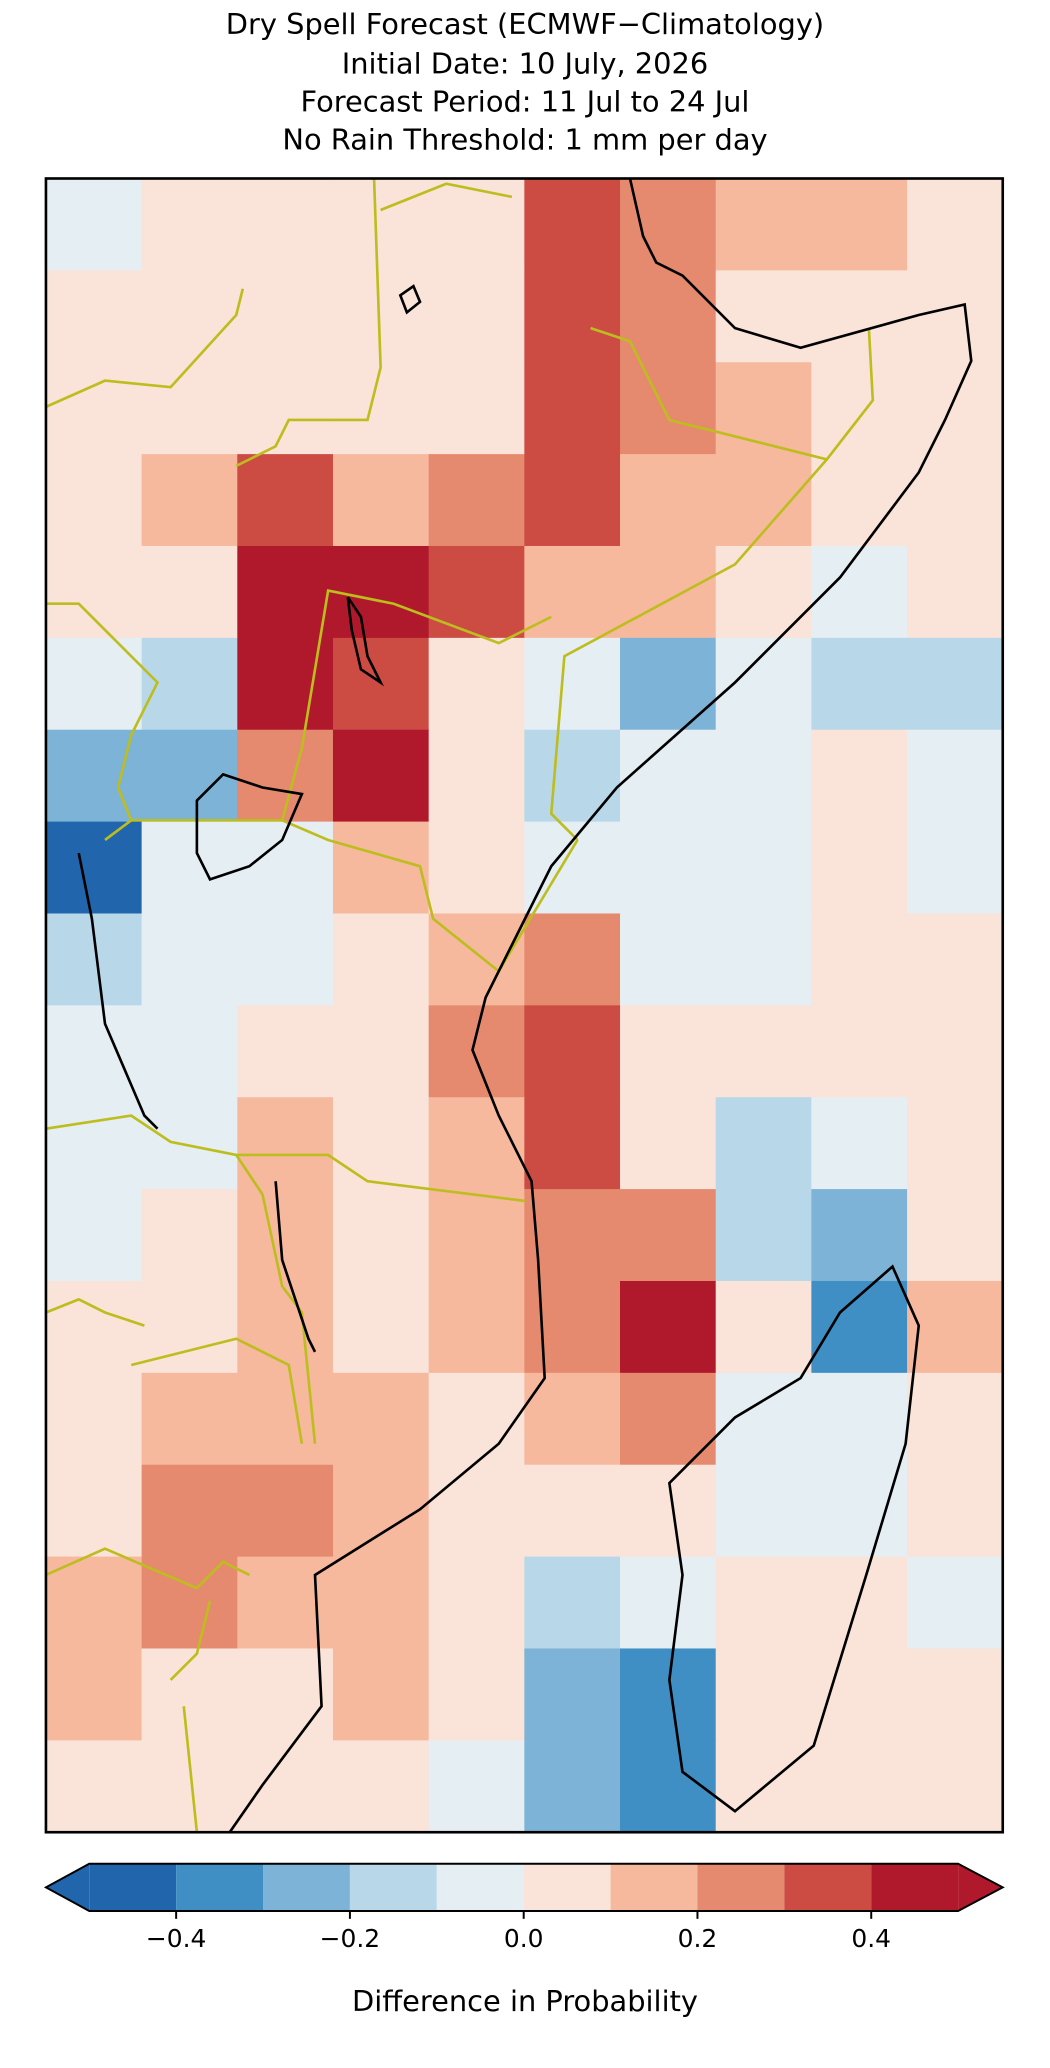 The width and height of the screenshot is (1050, 2068). What do you see at coordinates (524, 140) in the screenshot?
I see `subtitle: No Rain Threshold: 1 mm per day` at bounding box center [524, 140].